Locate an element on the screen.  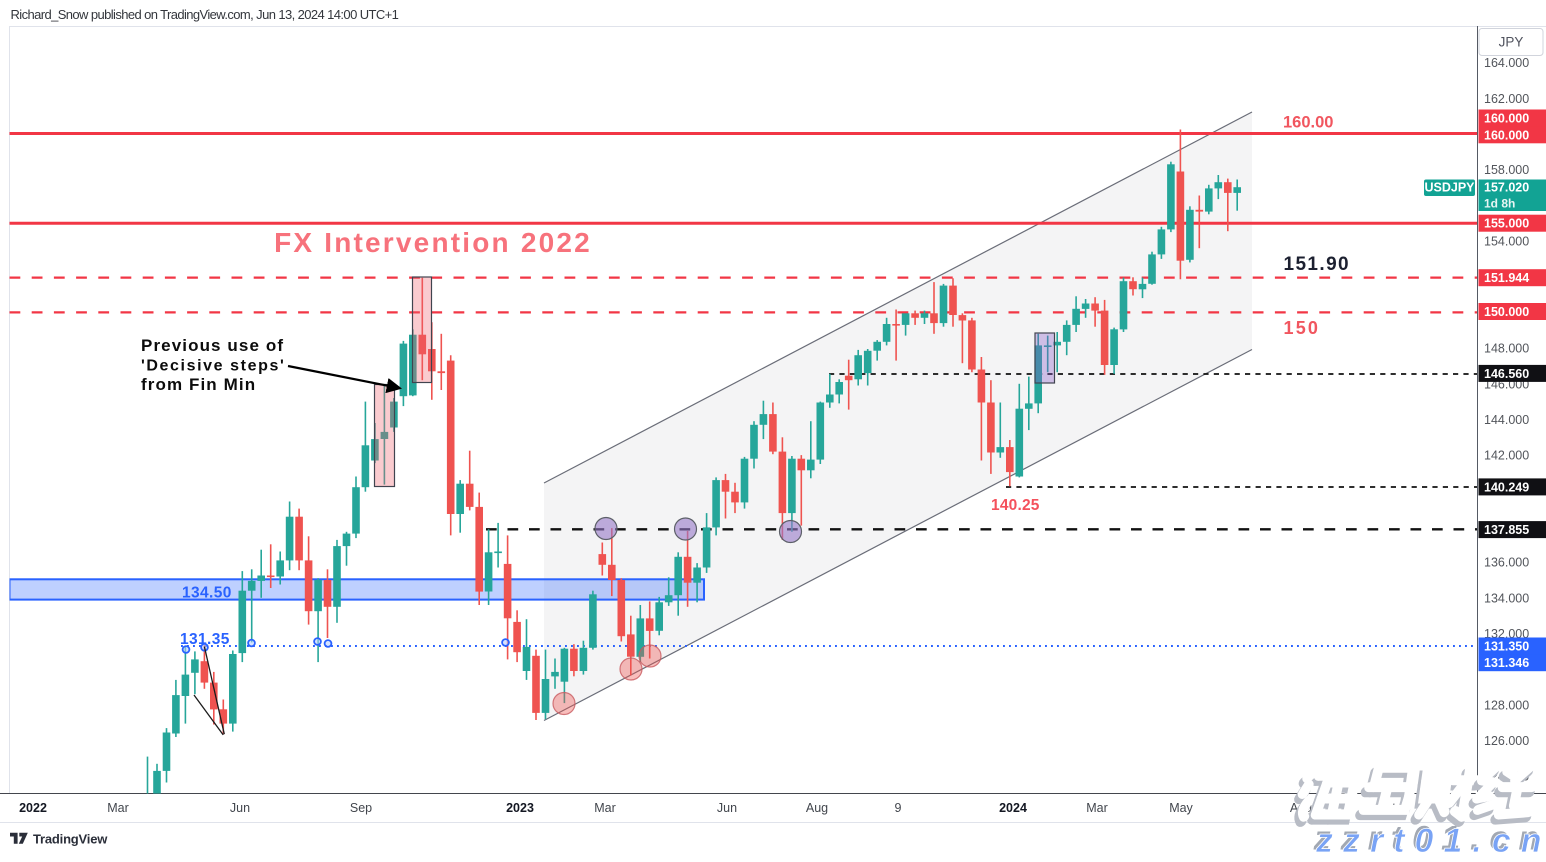
svg-text: 155.000 is located at coordinates (1506, 224).